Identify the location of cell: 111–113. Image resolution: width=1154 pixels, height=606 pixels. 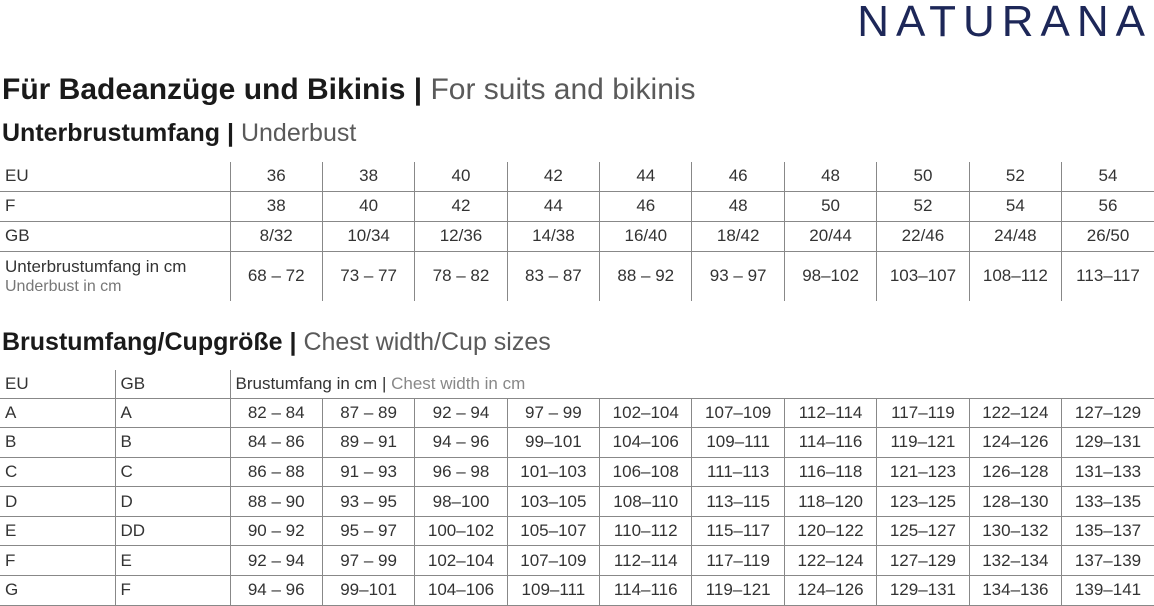
(738, 472).